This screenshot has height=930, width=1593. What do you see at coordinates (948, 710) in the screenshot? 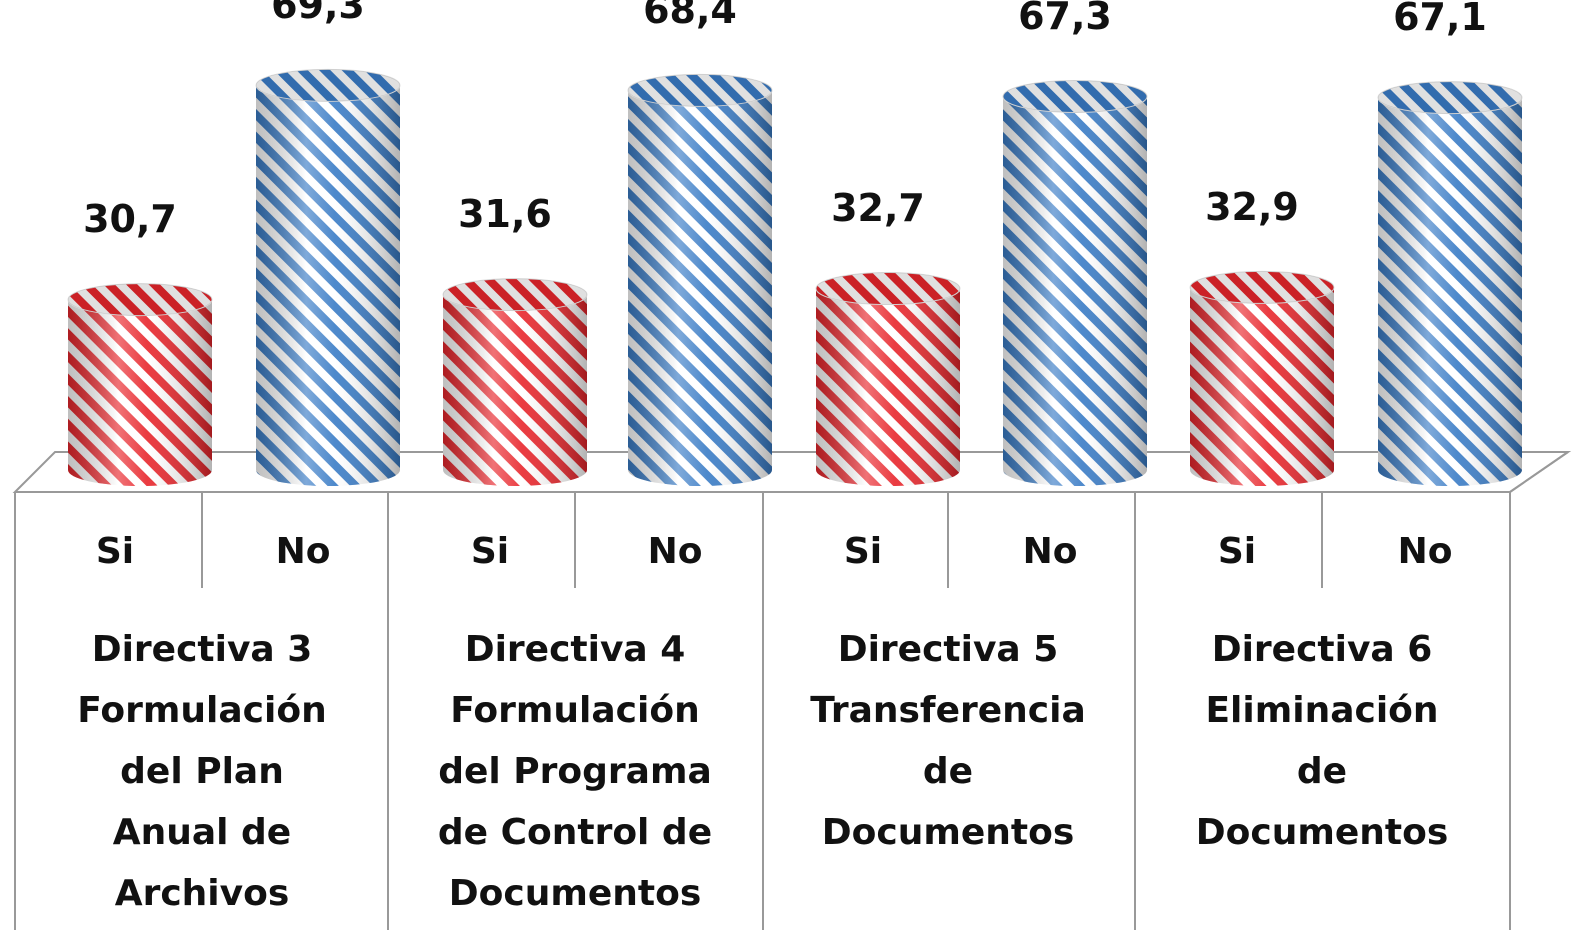
I see `group-label: Transferencia` at bounding box center [948, 710].